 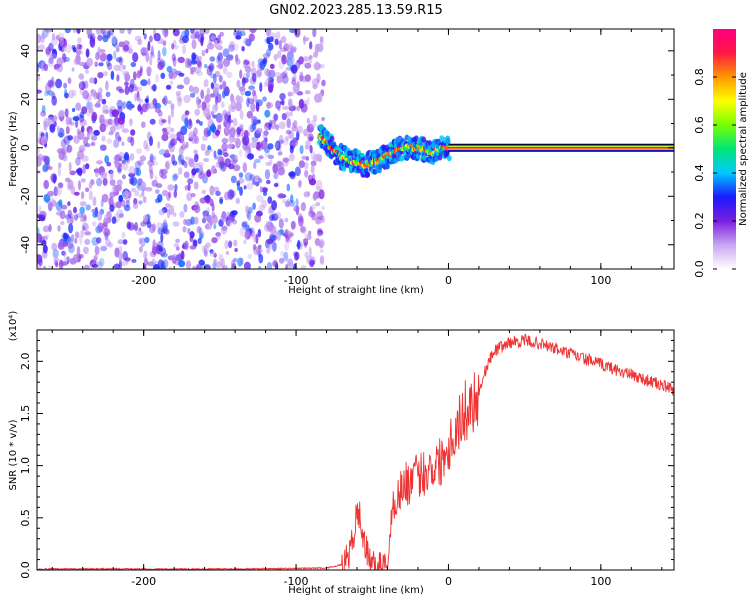 What do you see at coordinates (25, 414) in the screenshot?
I see `y-tick-label: 1.5` at bounding box center [25, 414].